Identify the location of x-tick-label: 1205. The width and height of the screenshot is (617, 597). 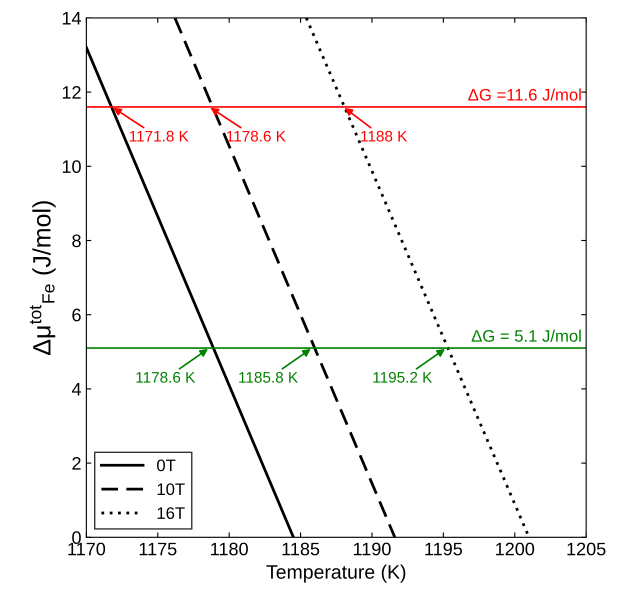
(586, 549).